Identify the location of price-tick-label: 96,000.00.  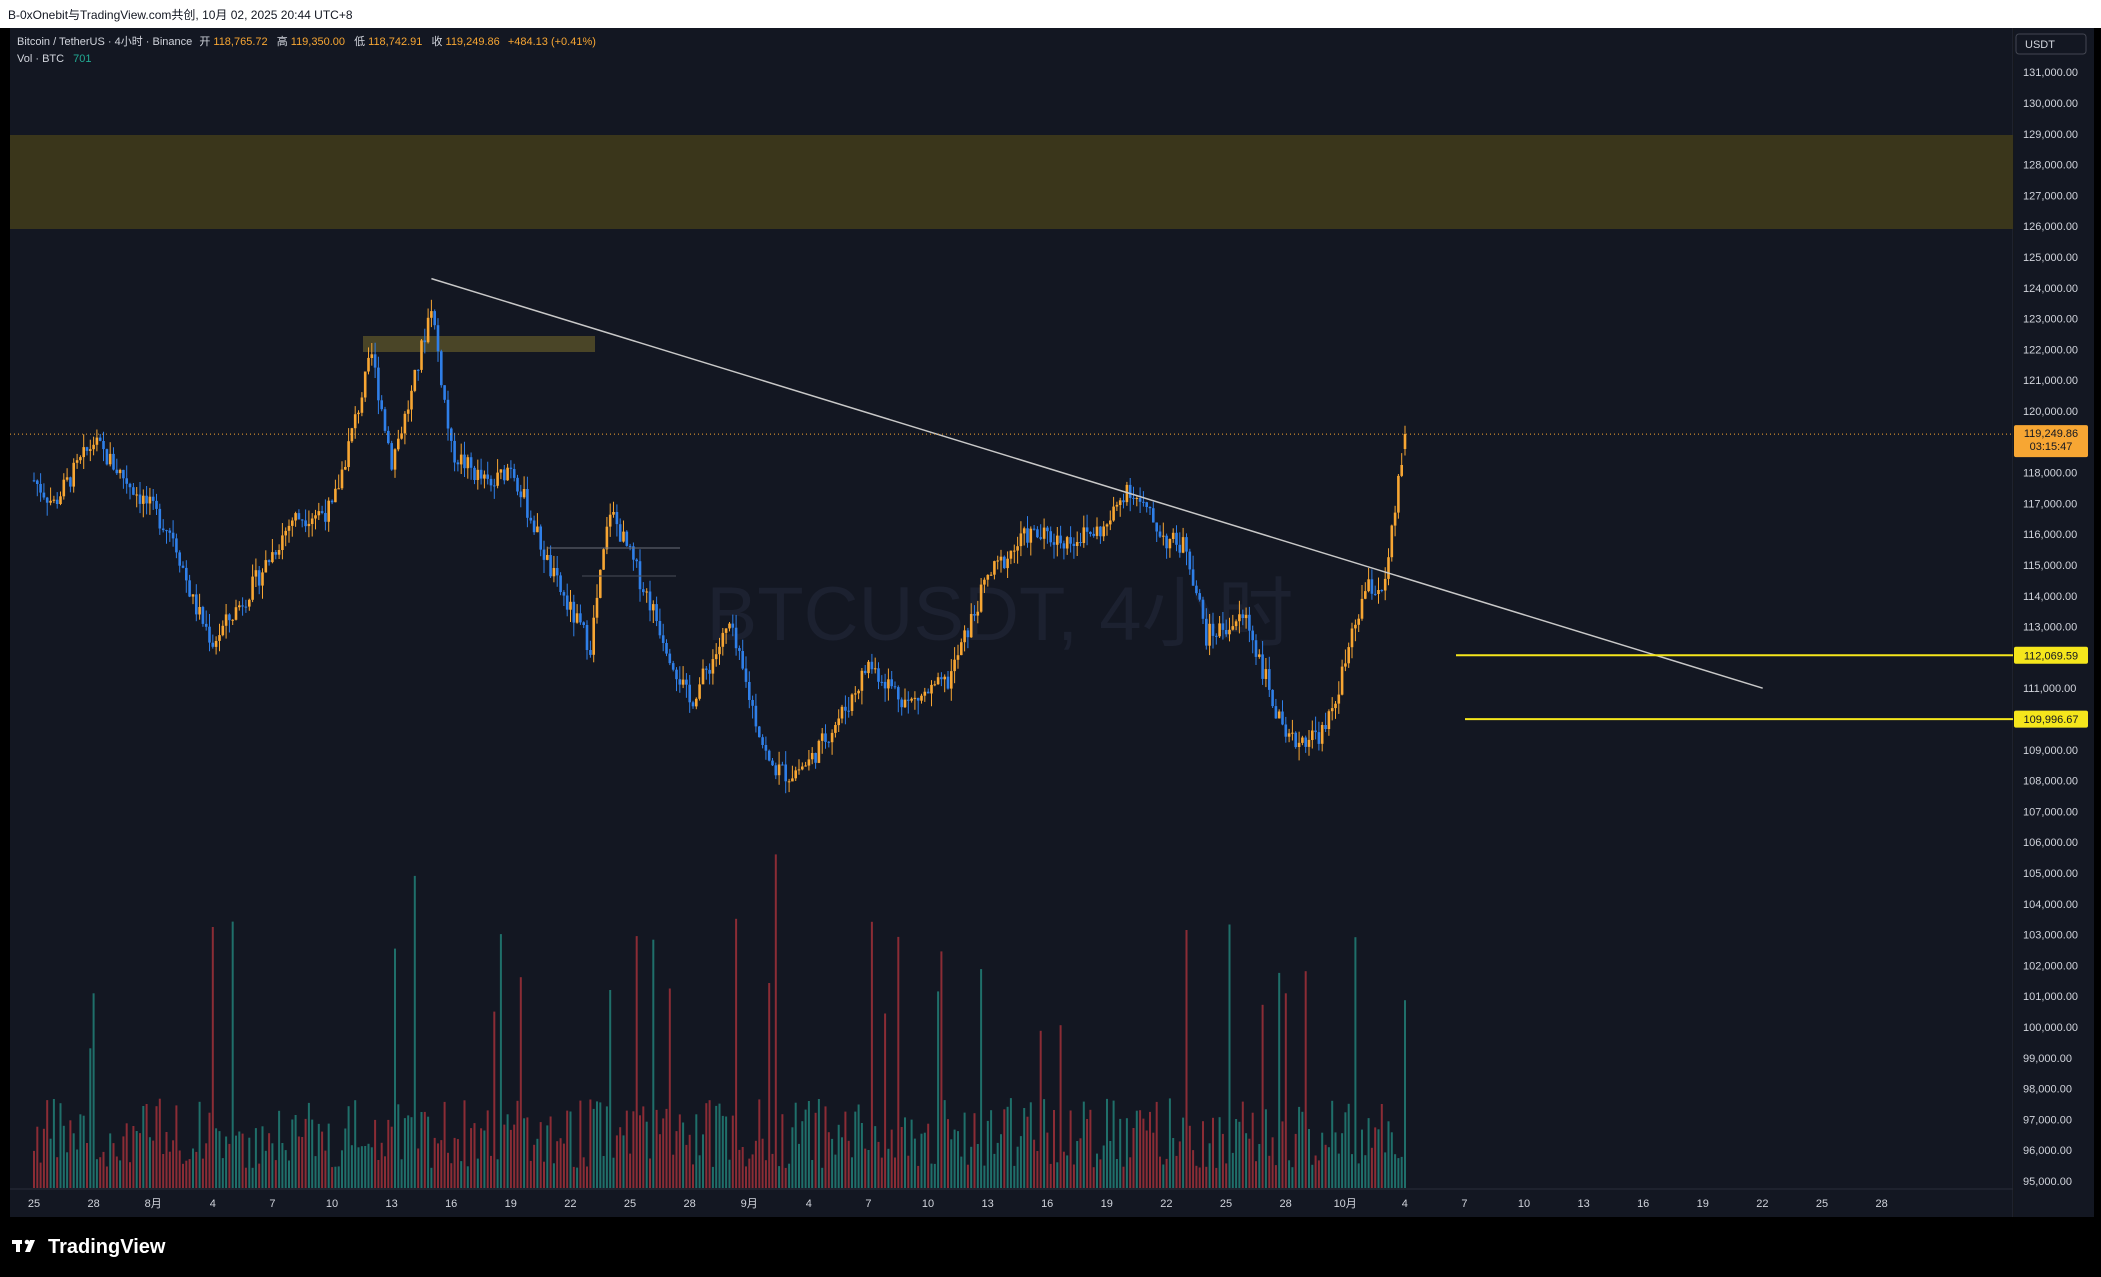
(2047, 1151).